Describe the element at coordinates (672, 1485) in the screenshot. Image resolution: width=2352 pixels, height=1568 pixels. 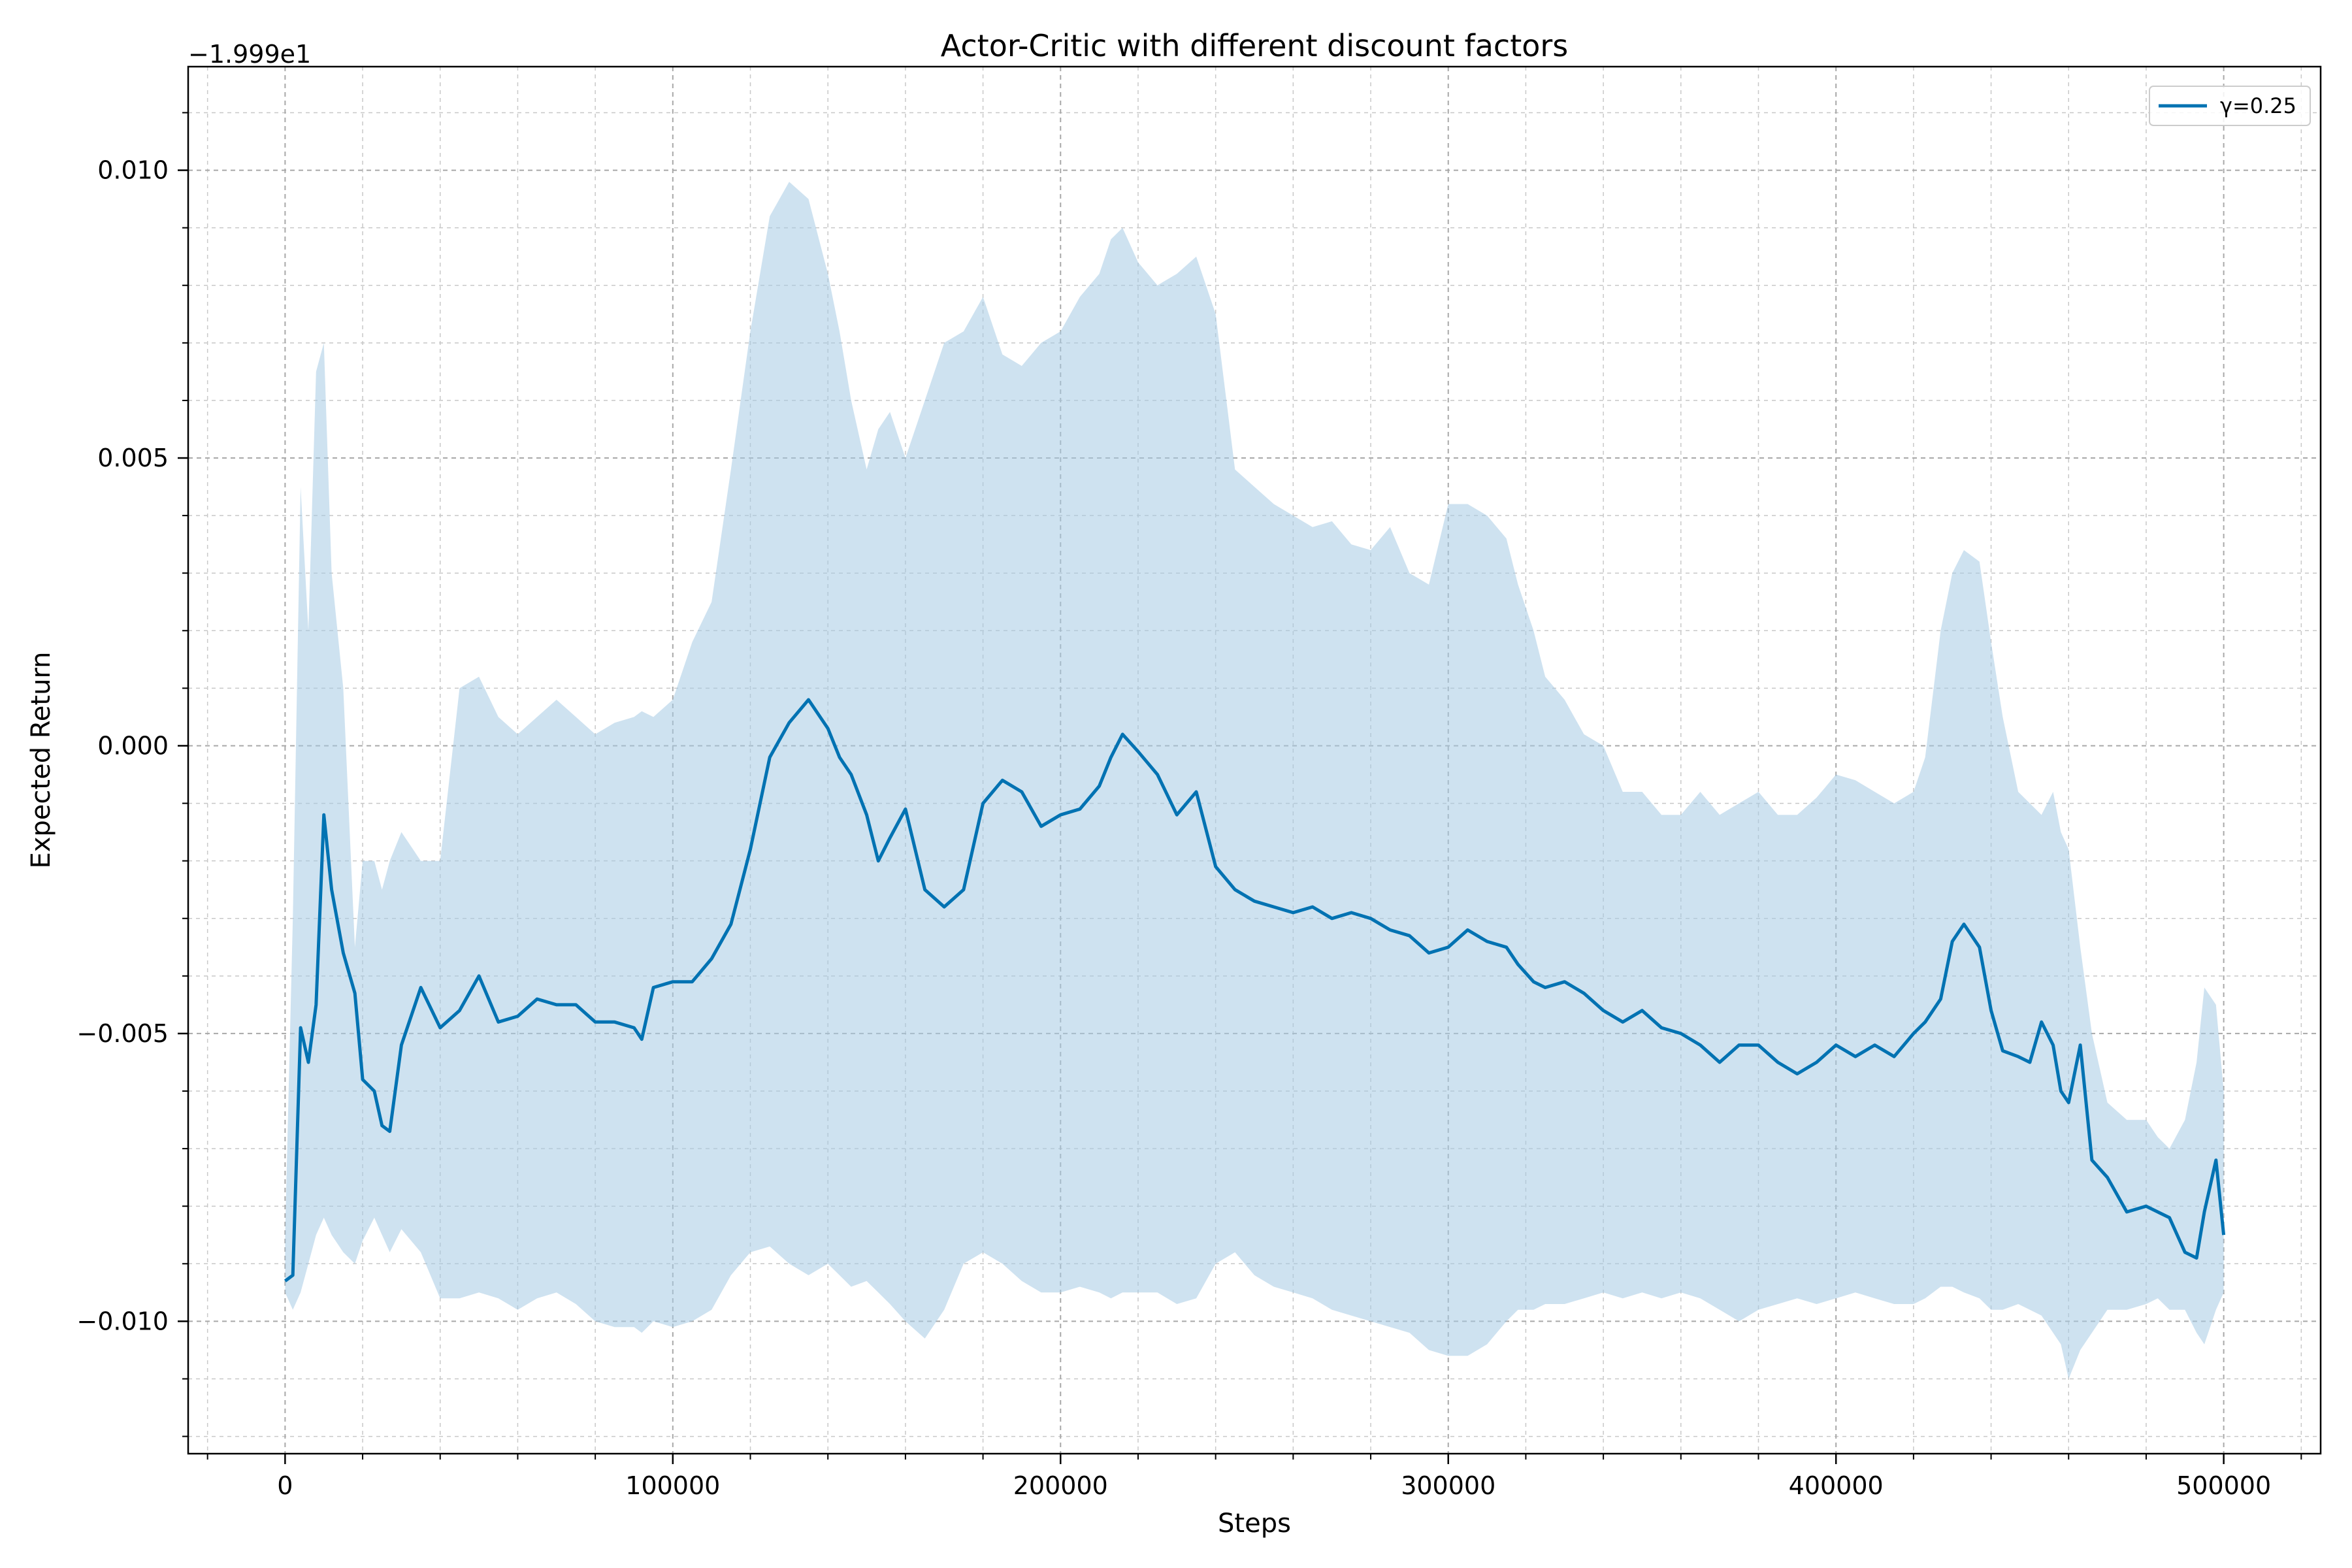
I see `x-tick-label: 100000` at that location.